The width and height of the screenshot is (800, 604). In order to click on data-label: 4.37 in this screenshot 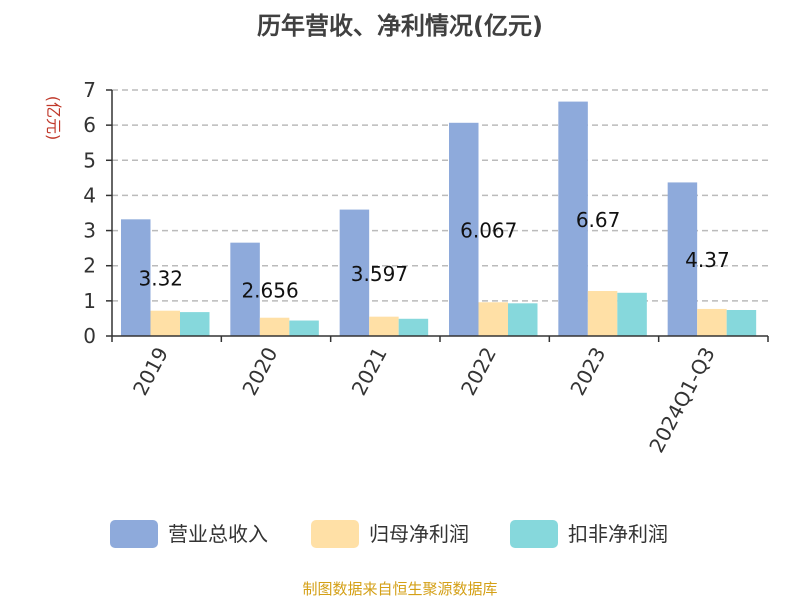, I will do `click(707, 260)`.